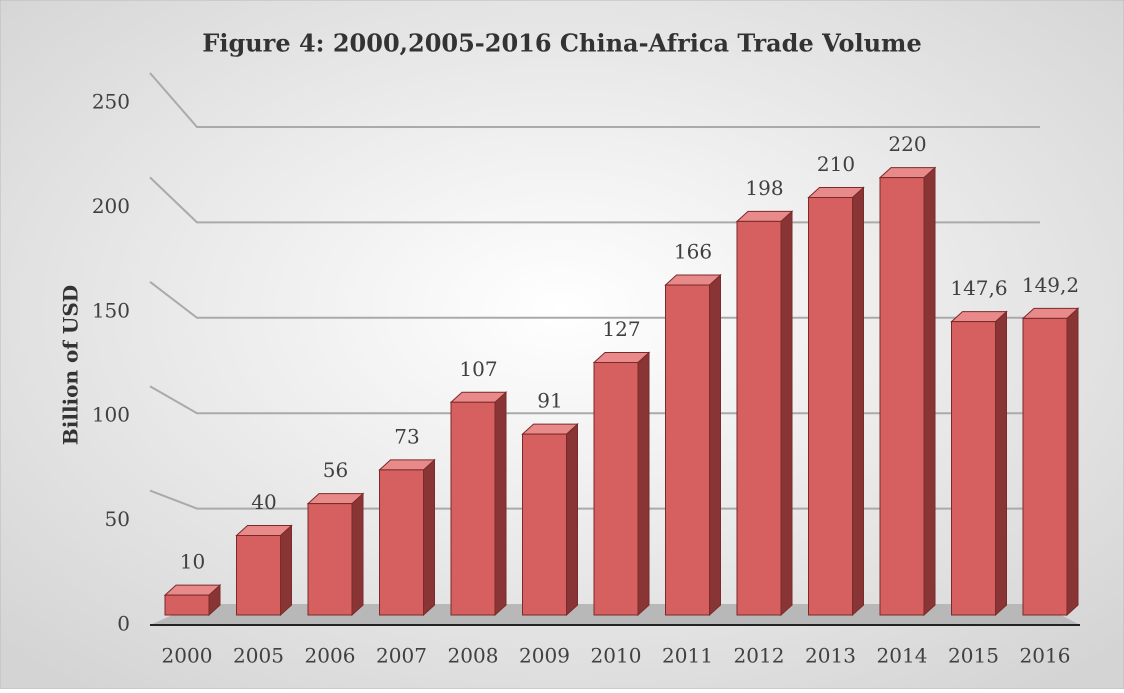  I want to click on x-tick-label: 2016, so click(1045, 656).